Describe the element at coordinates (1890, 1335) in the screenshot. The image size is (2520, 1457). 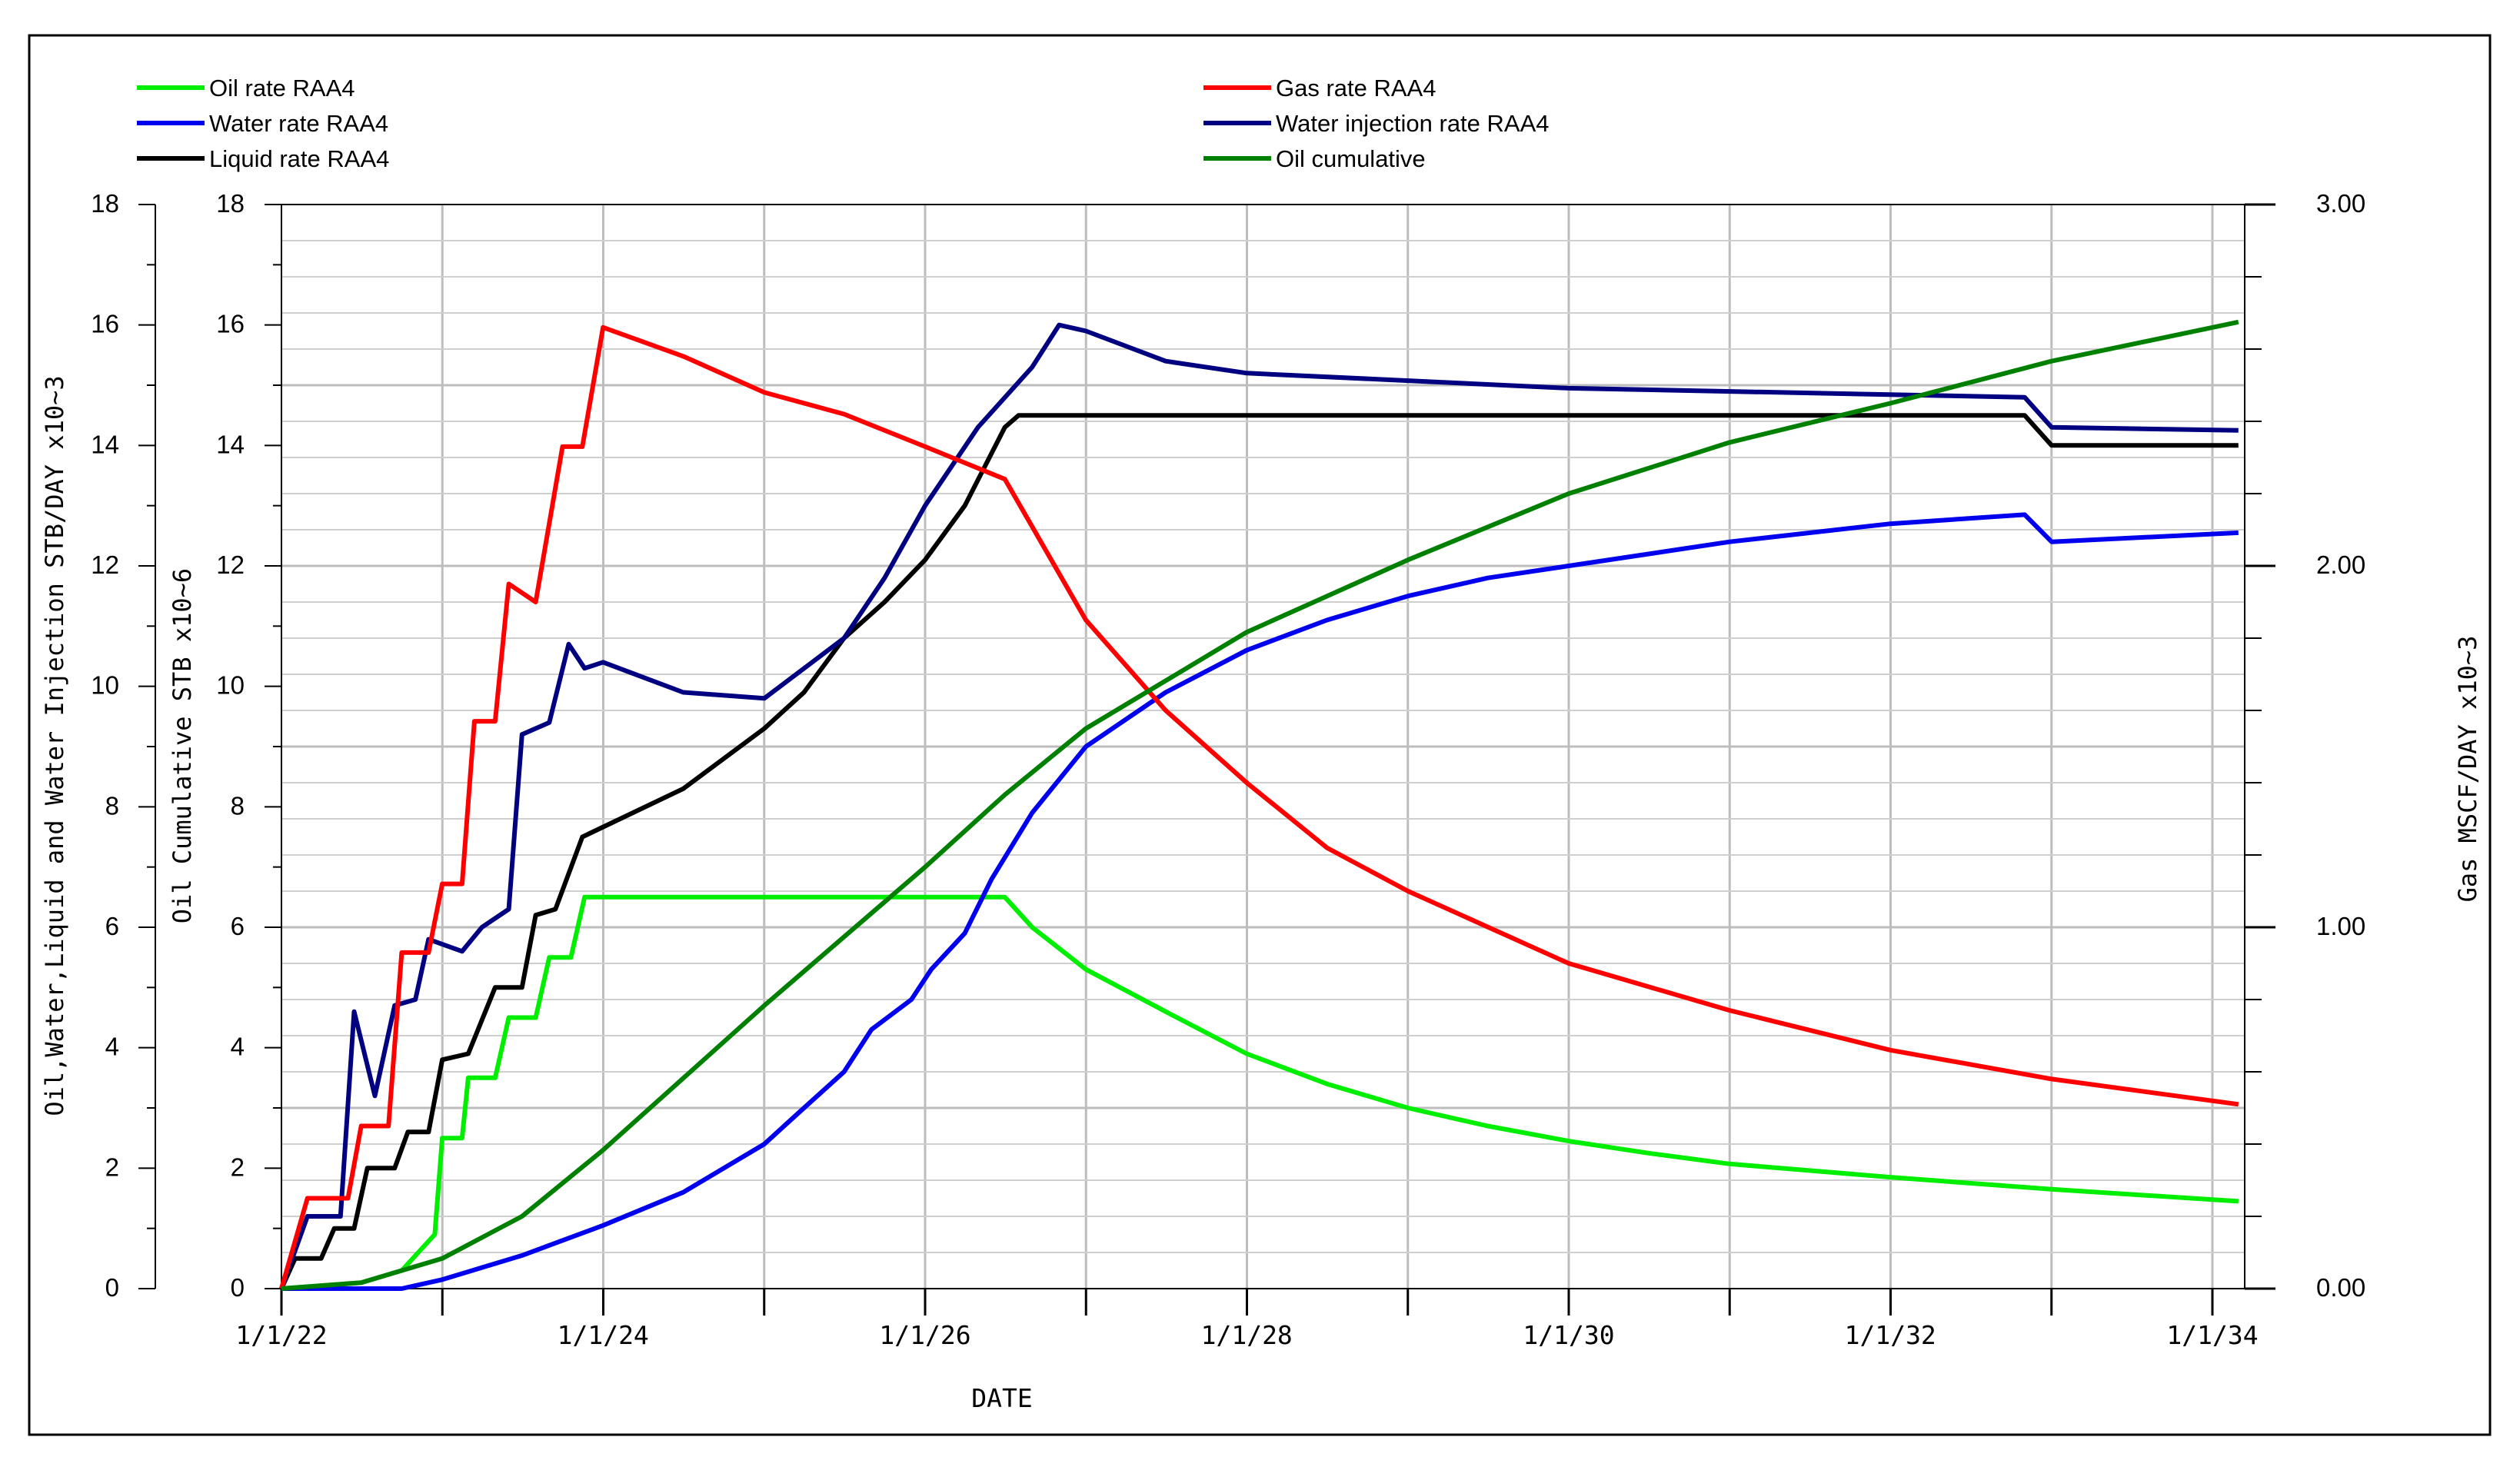
I see `x-tick-label: 1/1/32` at that location.